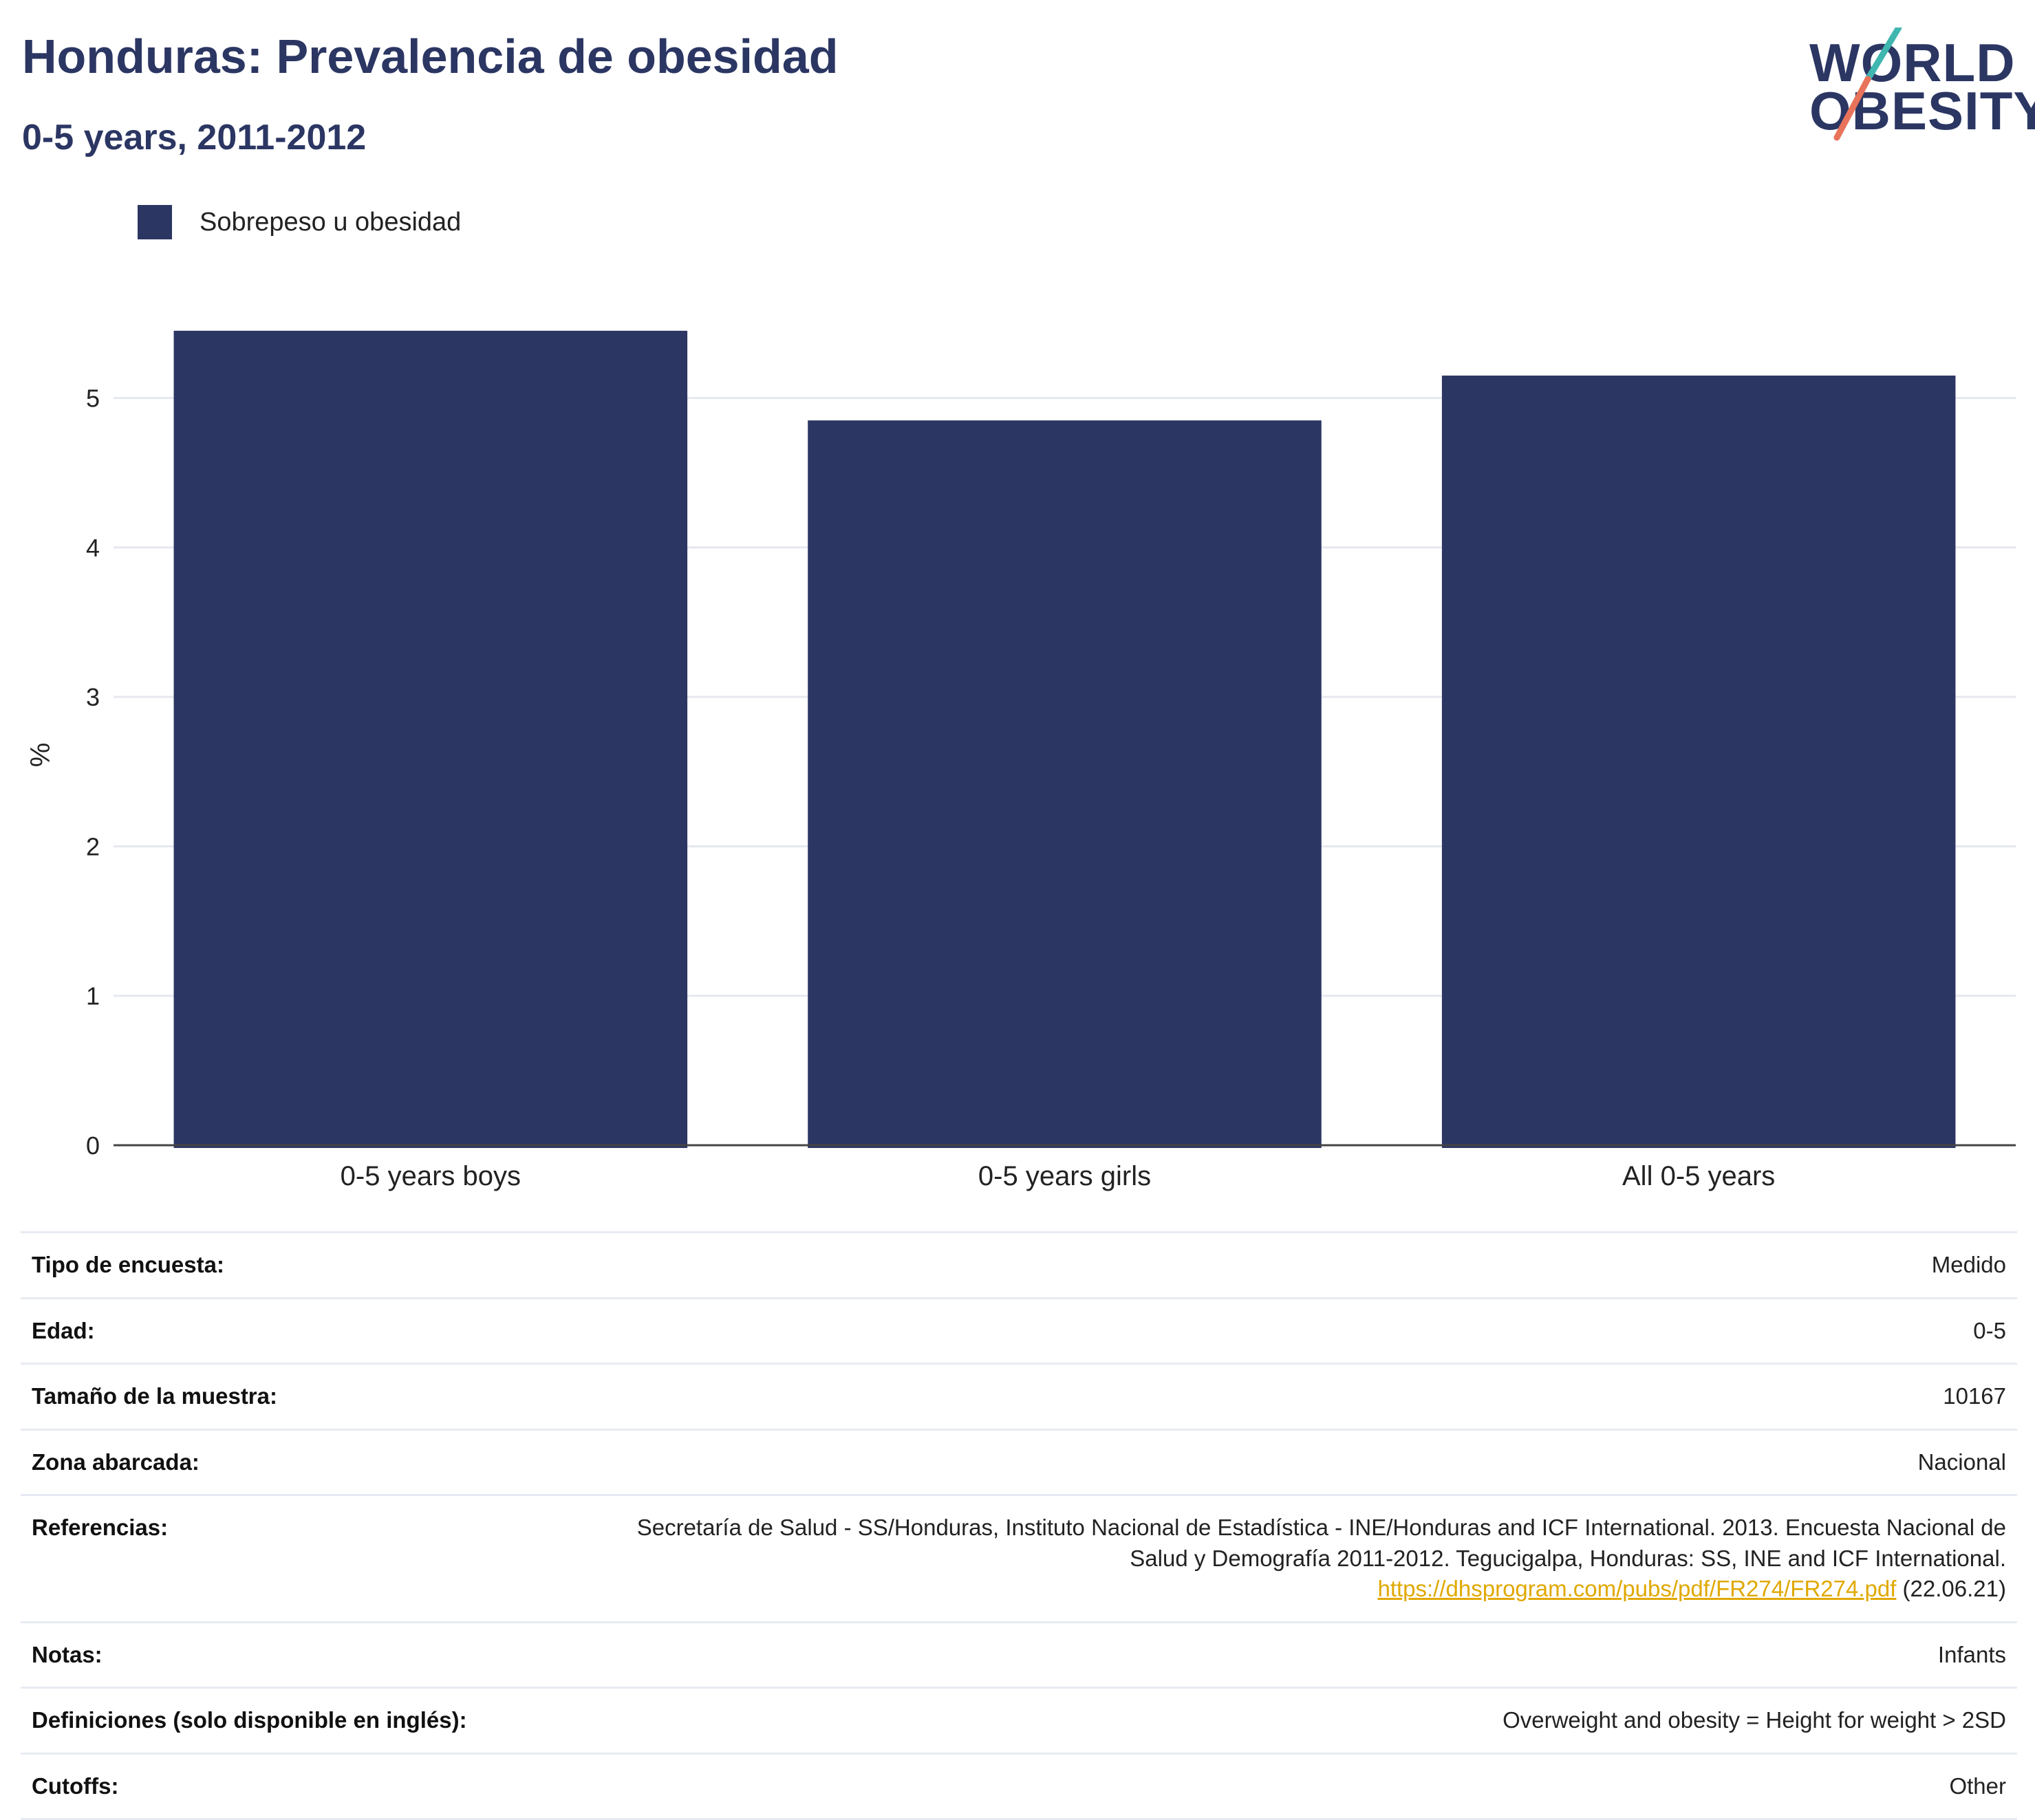  I want to click on info-row: Zona abarcada: Nacional, so click(1019, 1461).